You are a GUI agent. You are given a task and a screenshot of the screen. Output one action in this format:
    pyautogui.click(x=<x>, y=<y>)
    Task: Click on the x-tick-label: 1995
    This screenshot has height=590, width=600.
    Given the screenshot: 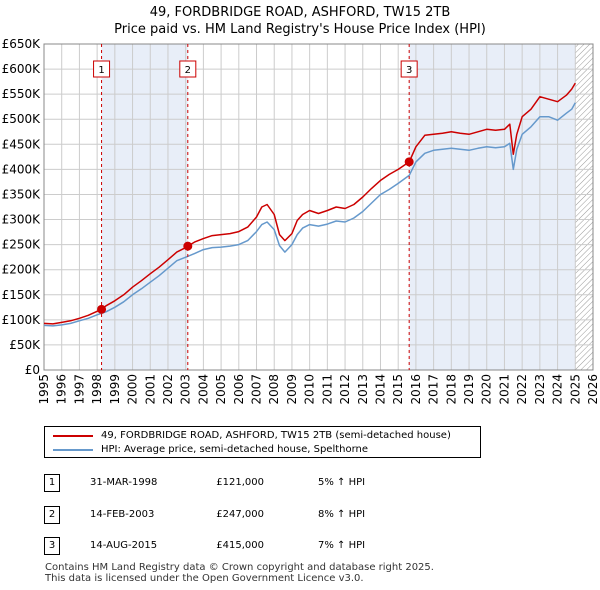 What is the action you would take?
    pyautogui.click(x=44, y=389)
    